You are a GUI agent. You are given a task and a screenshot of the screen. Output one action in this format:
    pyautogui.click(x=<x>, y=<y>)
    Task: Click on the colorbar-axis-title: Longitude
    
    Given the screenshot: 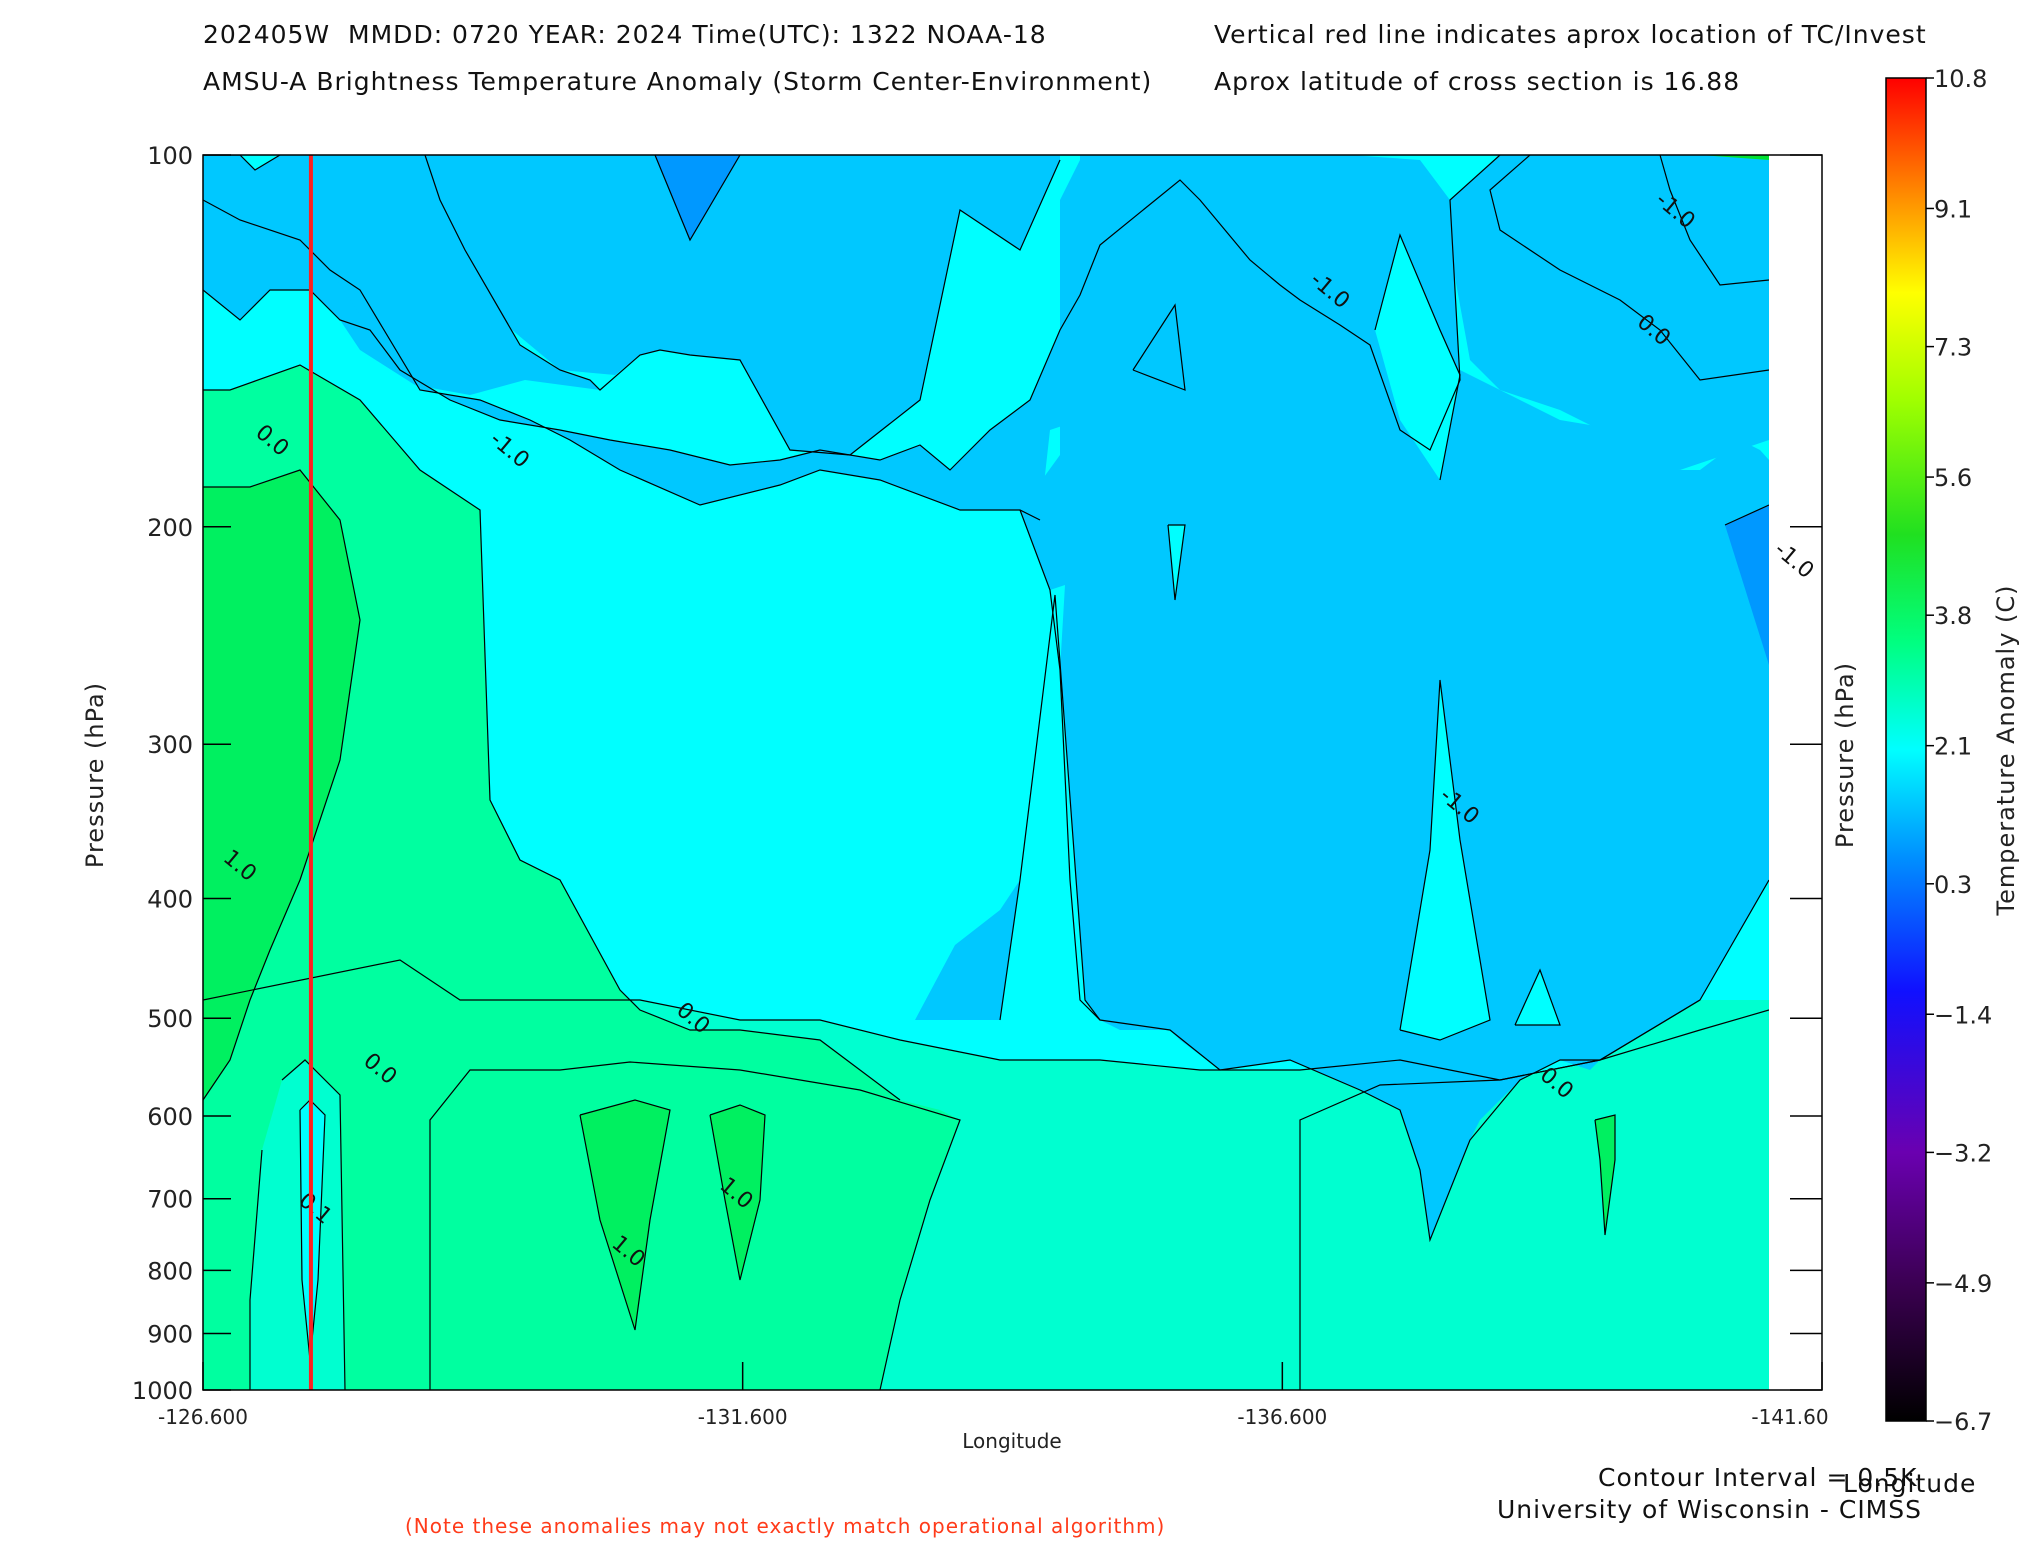 What is the action you would take?
    pyautogui.click(x=1910, y=1483)
    